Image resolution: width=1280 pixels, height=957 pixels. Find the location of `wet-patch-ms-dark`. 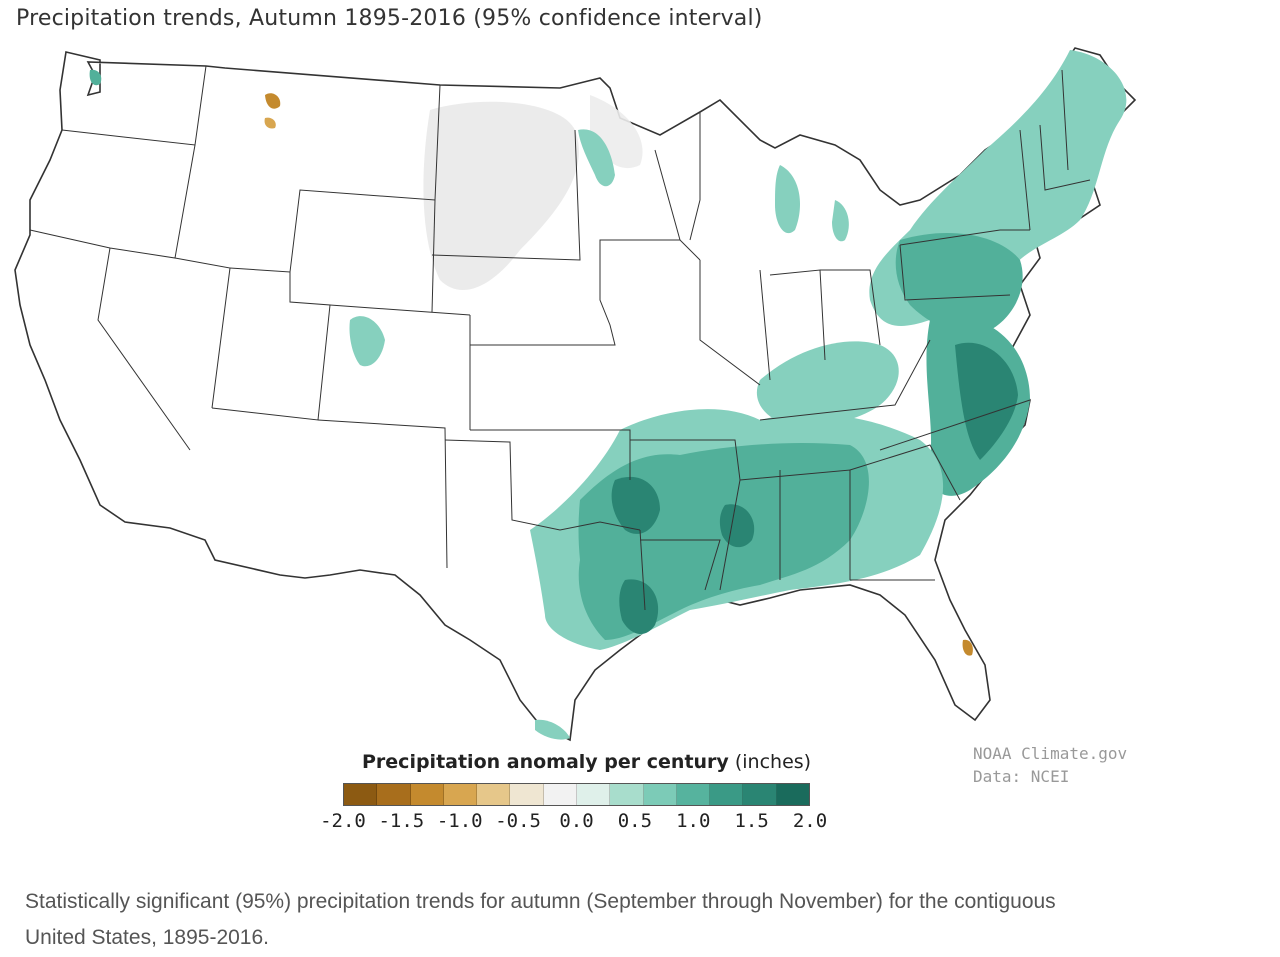

wet-patch-ms-dark is located at coordinates (737, 526).